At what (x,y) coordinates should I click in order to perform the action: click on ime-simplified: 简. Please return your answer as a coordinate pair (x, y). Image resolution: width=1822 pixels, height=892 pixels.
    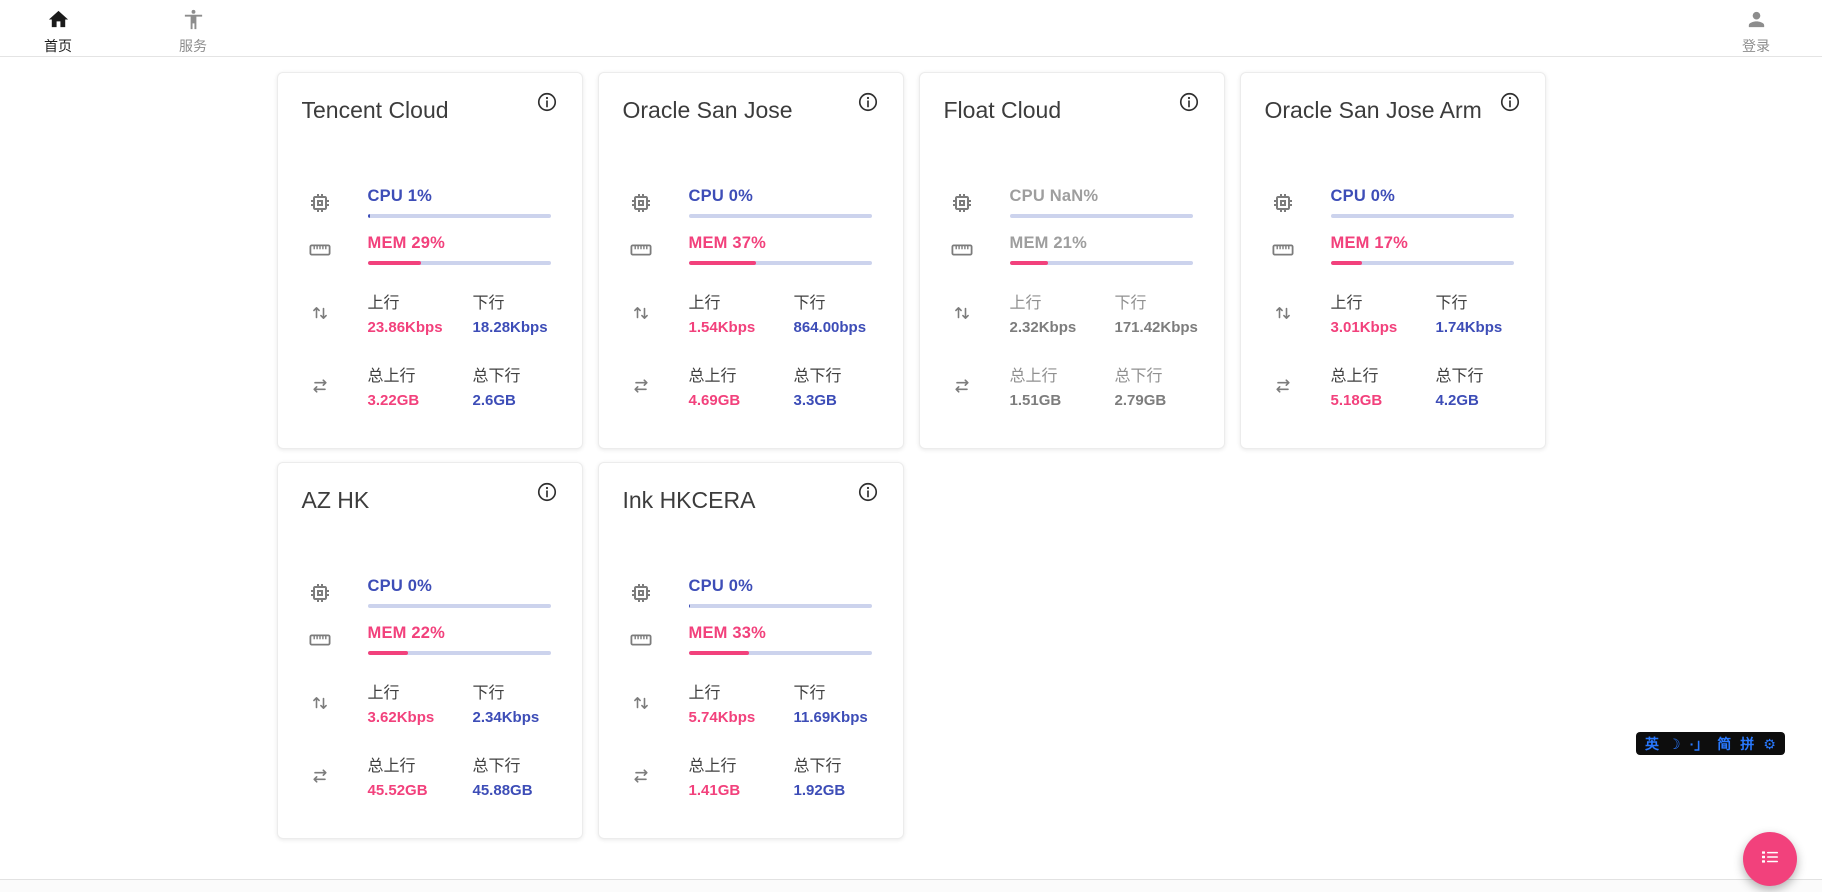
    Looking at the image, I should click on (1724, 743).